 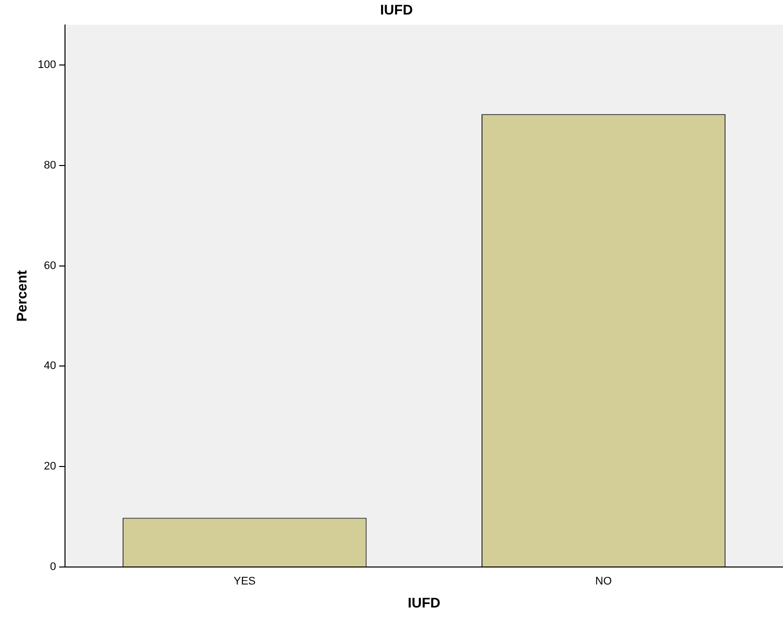 I want to click on chart-title: IUFD, so click(x=396, y=9).